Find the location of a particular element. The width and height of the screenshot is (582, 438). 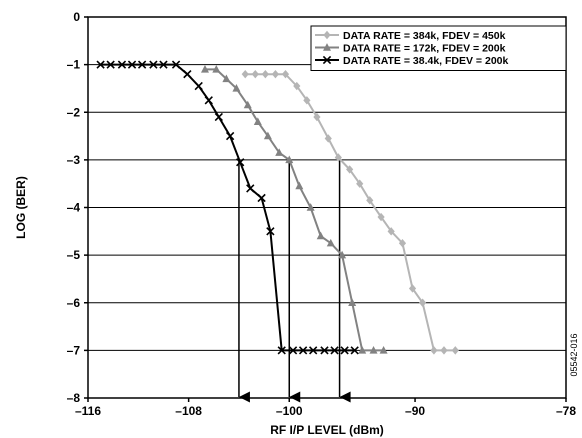

y-tick-label: –3 is located at coordinates (74, 160).